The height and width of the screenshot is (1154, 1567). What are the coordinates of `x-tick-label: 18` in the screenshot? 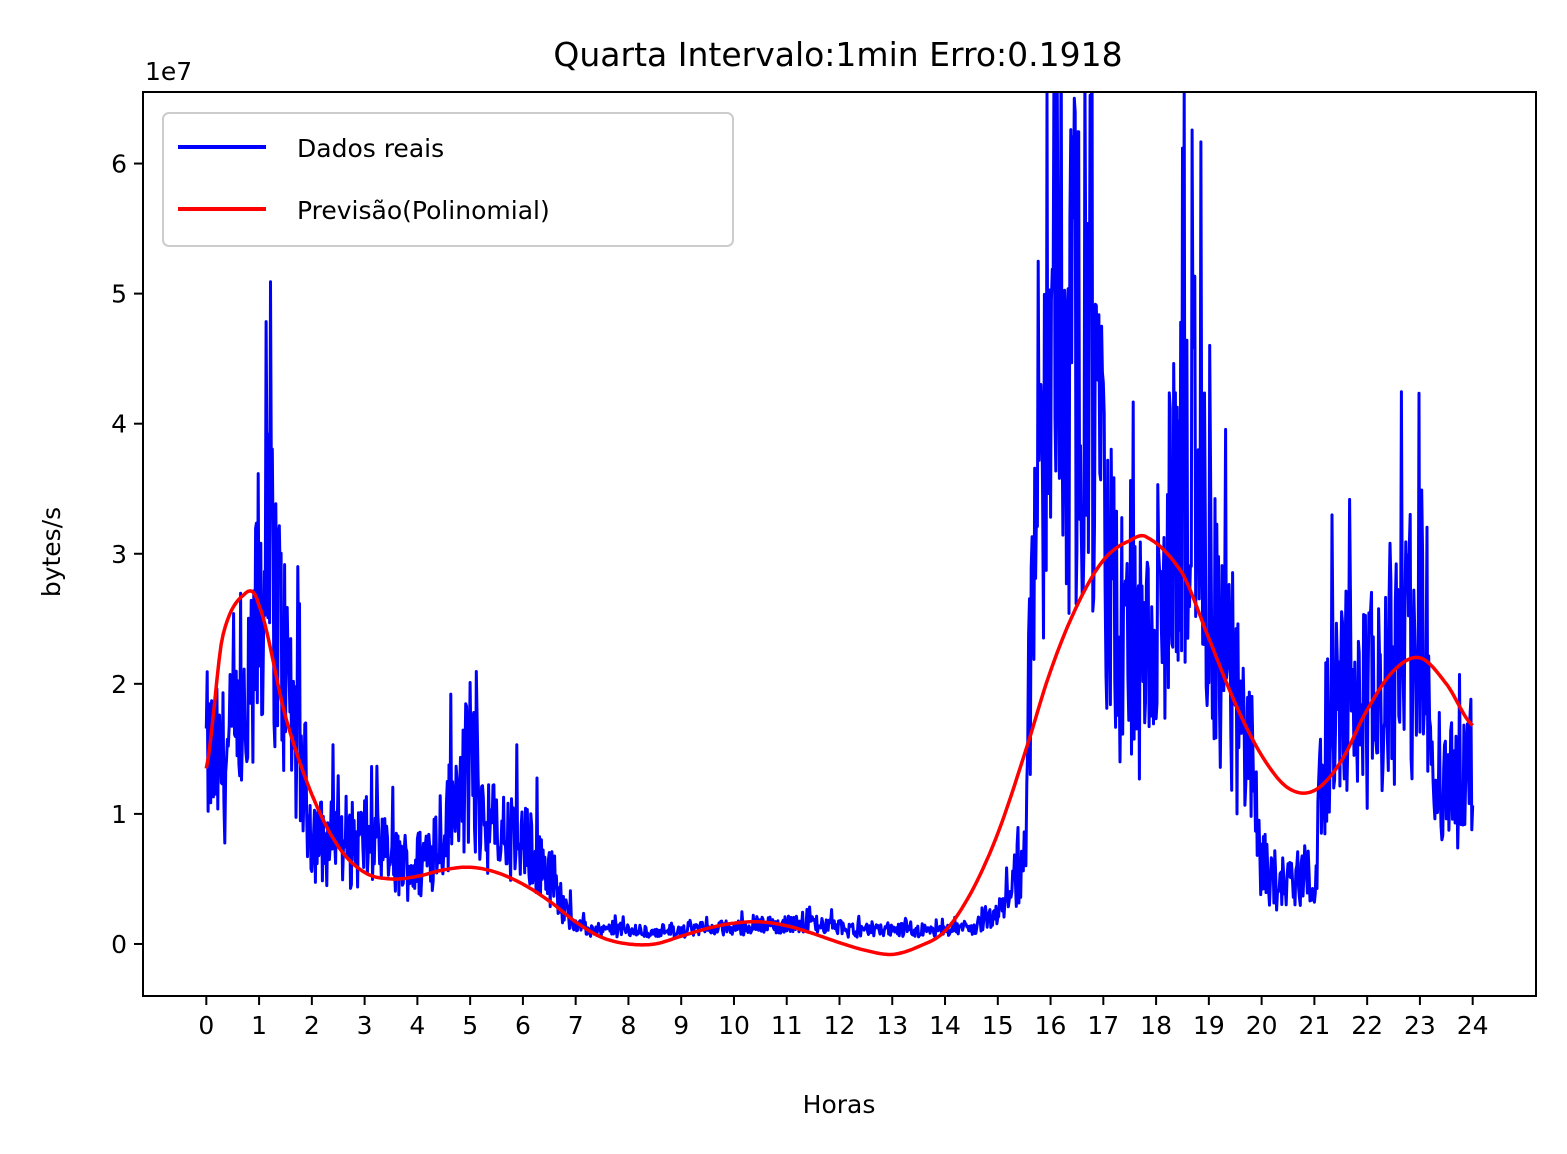 It's located at (1156, 1025).